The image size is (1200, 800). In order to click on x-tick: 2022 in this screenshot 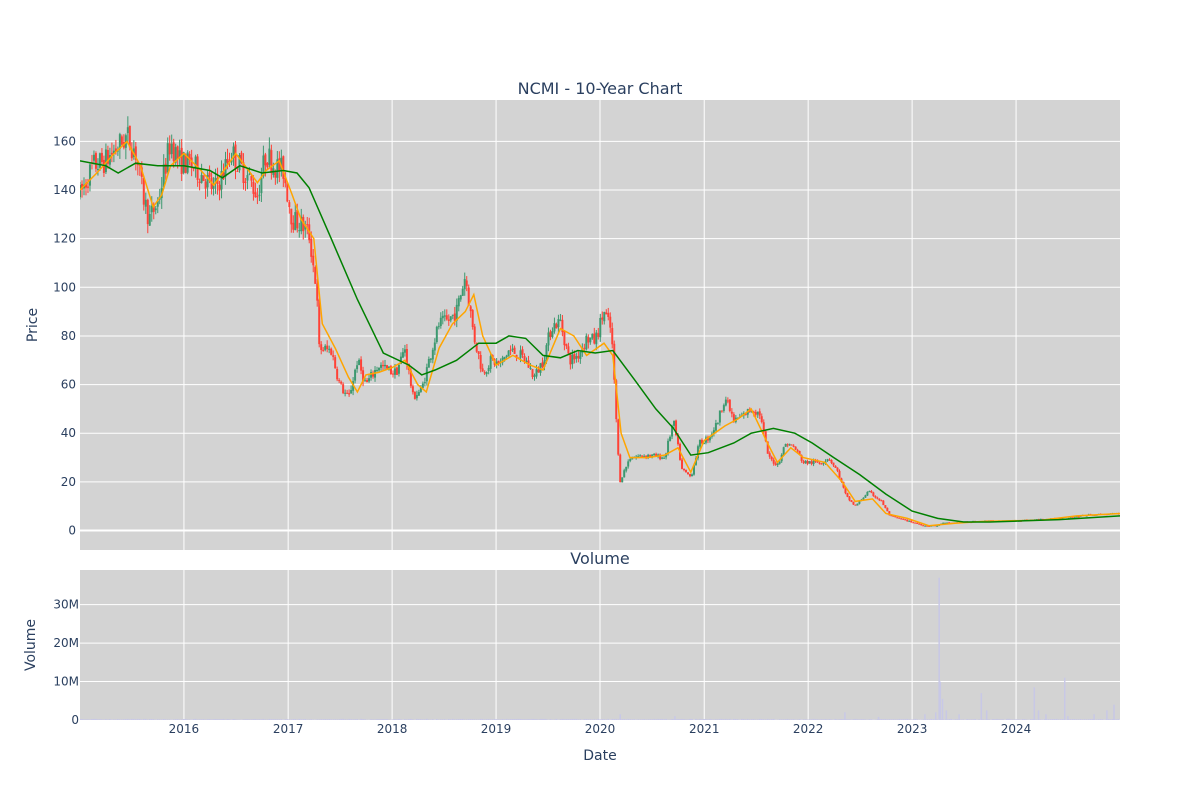, I will do `click(808, 729)`.